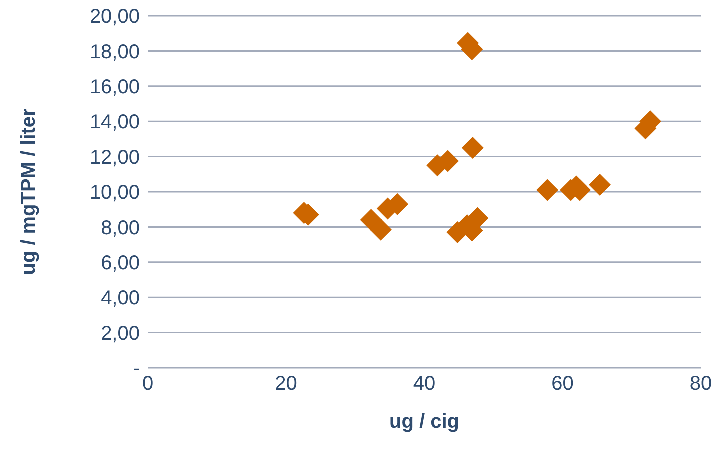  Describe the element at coordinates (115, 52) in the screenshot. I see `y-tick-label: 18,00` at that location.